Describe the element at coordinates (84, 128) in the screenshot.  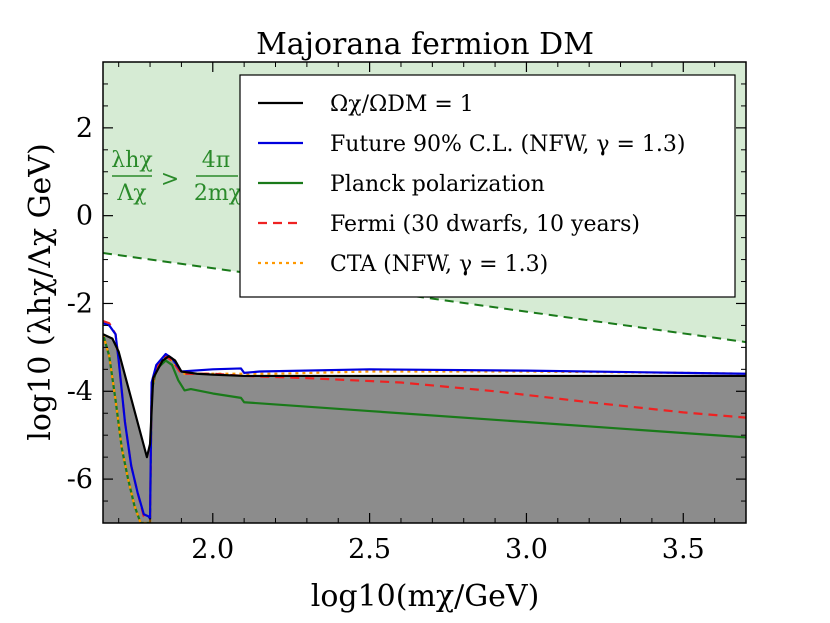
I see `y-tick-label: 2` at that location.